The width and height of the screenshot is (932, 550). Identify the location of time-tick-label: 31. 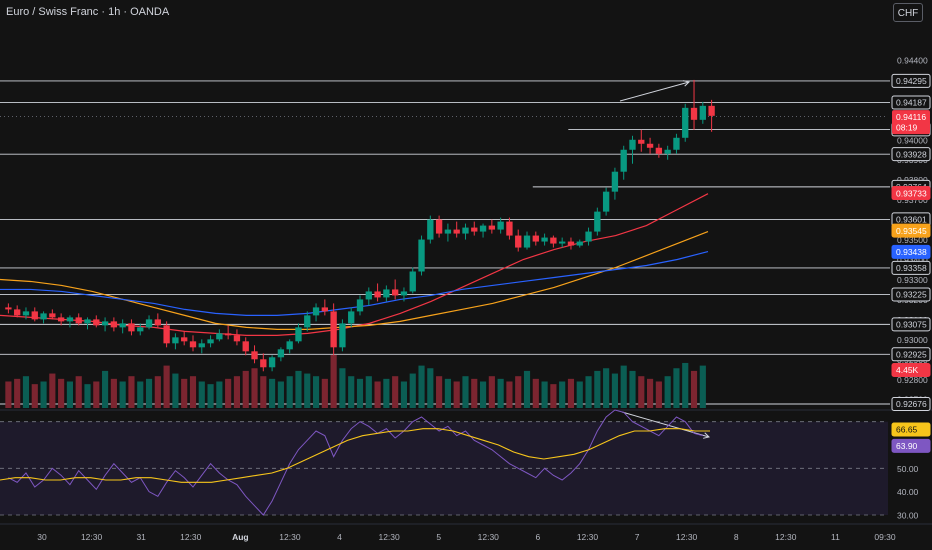
(141, 537).